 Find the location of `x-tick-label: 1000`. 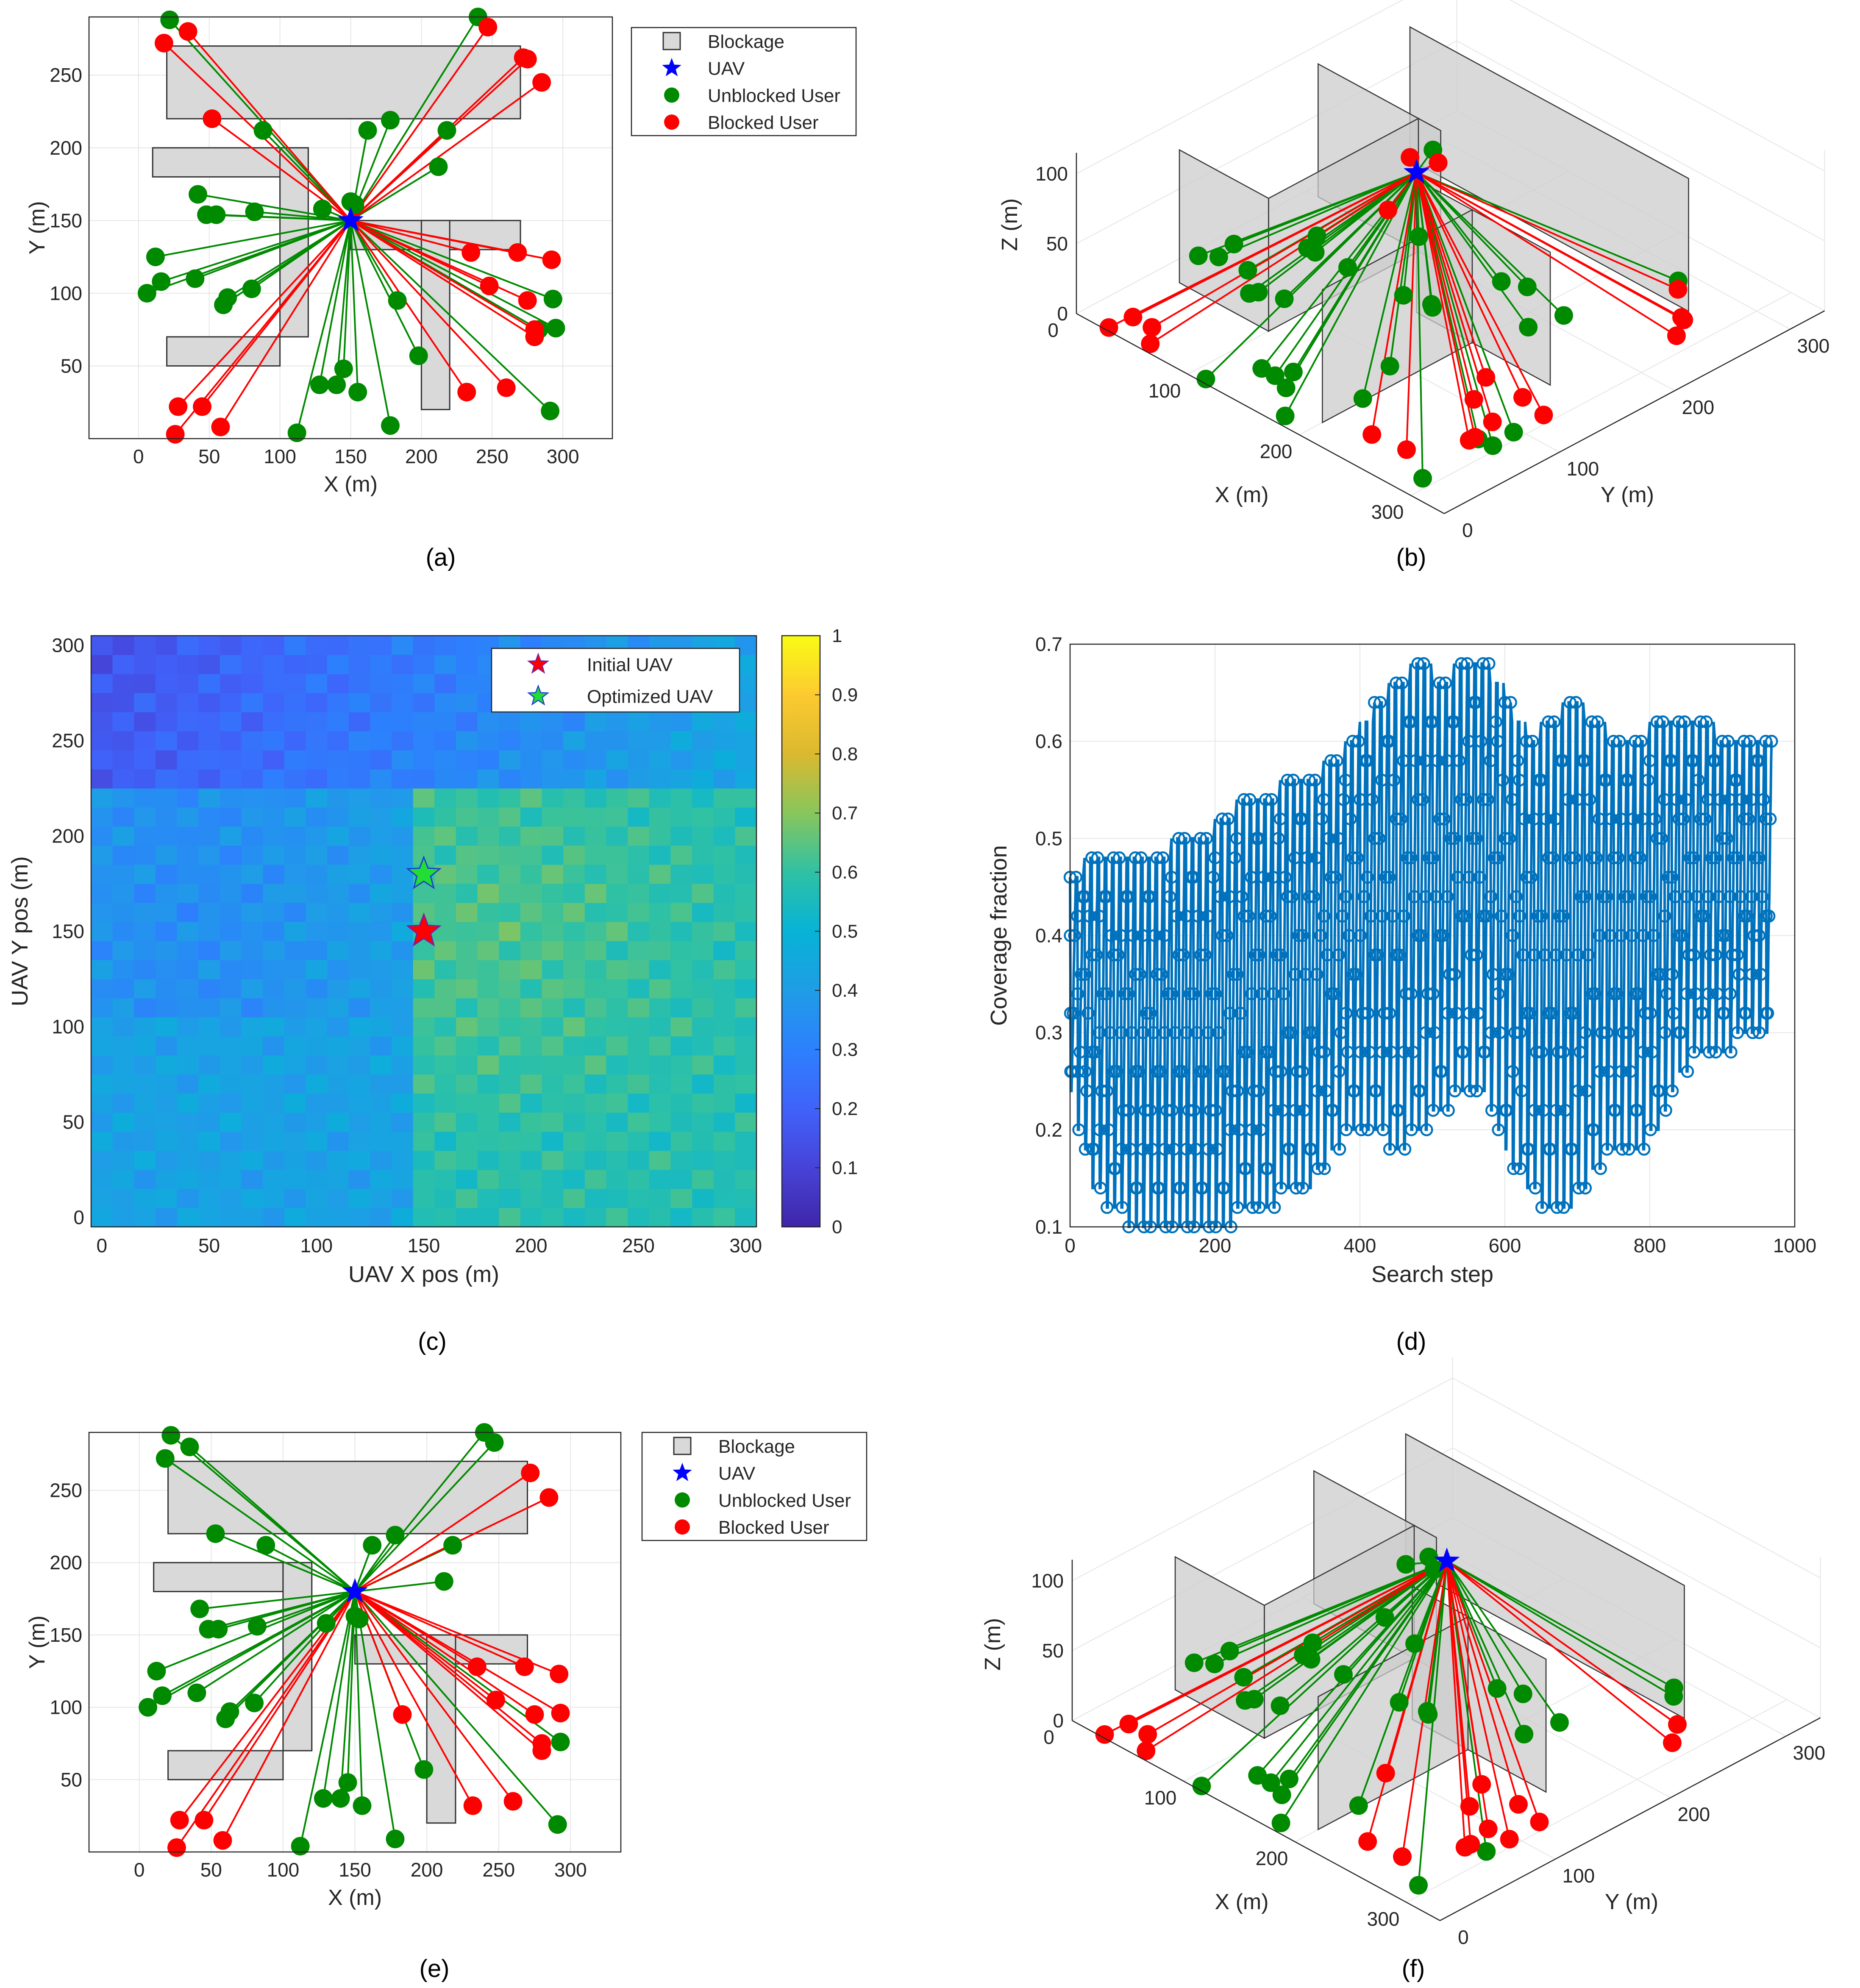

x-tick-label: 1000 is located at coordinates (1795, 1246).